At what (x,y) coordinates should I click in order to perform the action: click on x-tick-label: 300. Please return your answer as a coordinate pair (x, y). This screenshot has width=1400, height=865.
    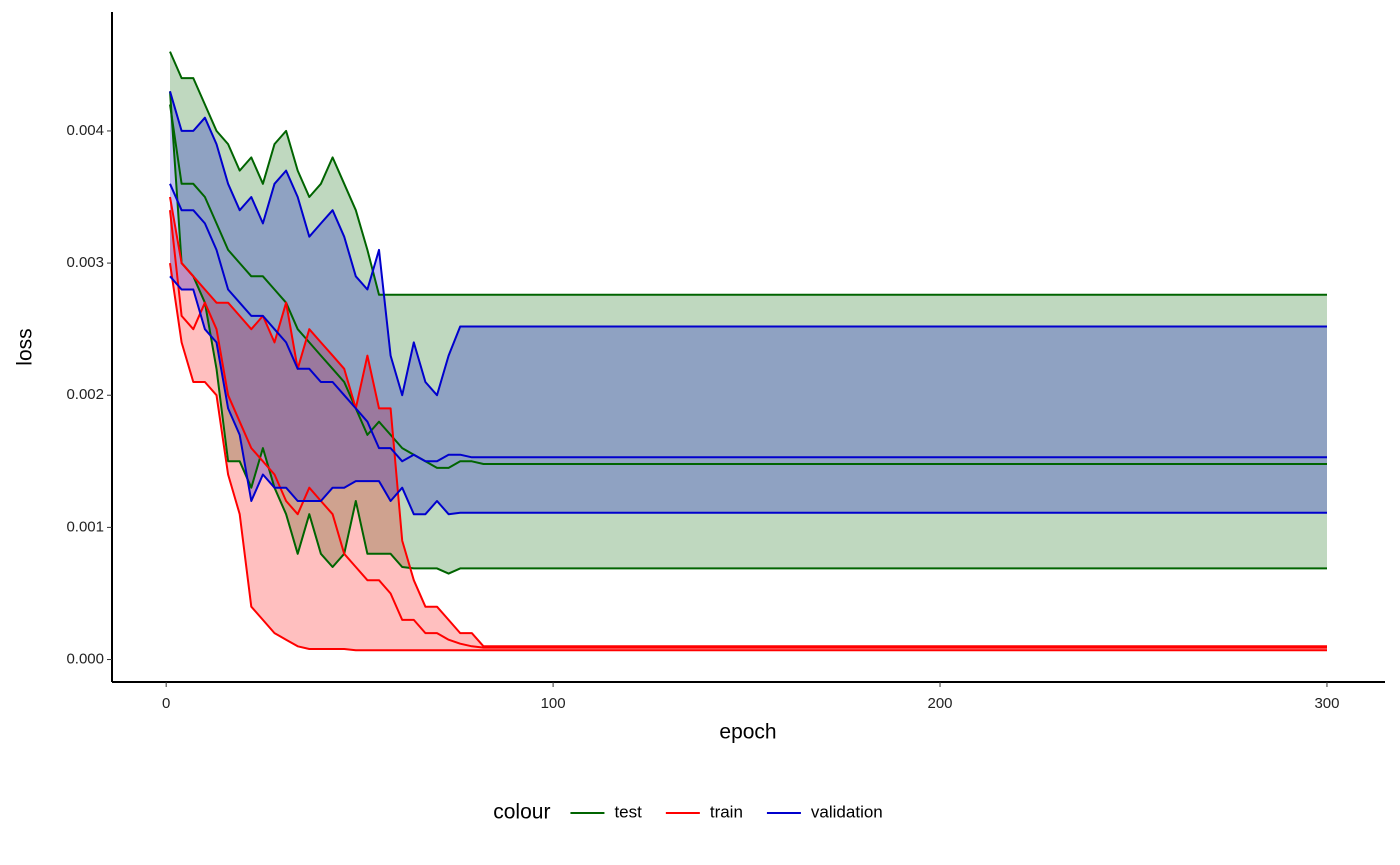
    Looking at the image, I should click on (1326, 703).